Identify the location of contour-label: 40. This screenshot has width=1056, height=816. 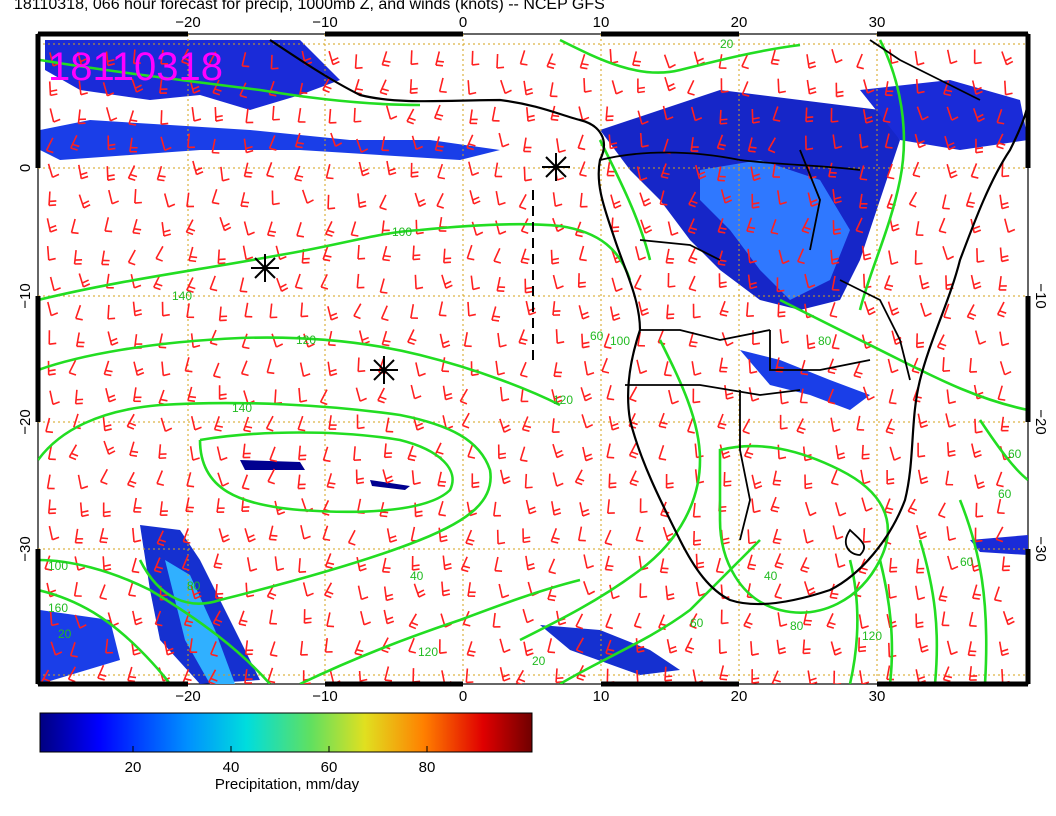
(417, 576).